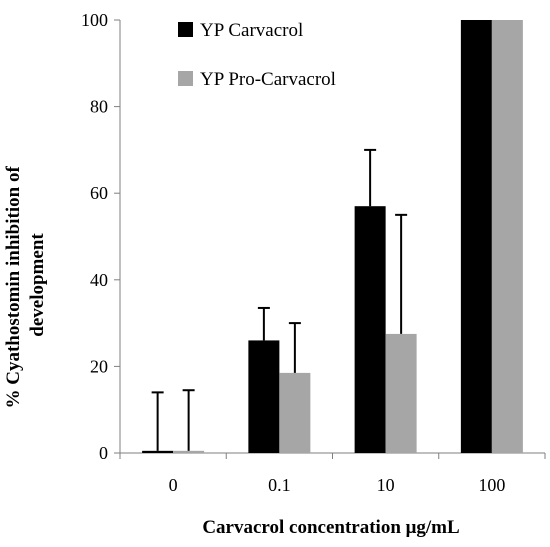 This screenshot has height=547, width=550. I want to click on x-tick-label: 0.1, so click(279, 485).